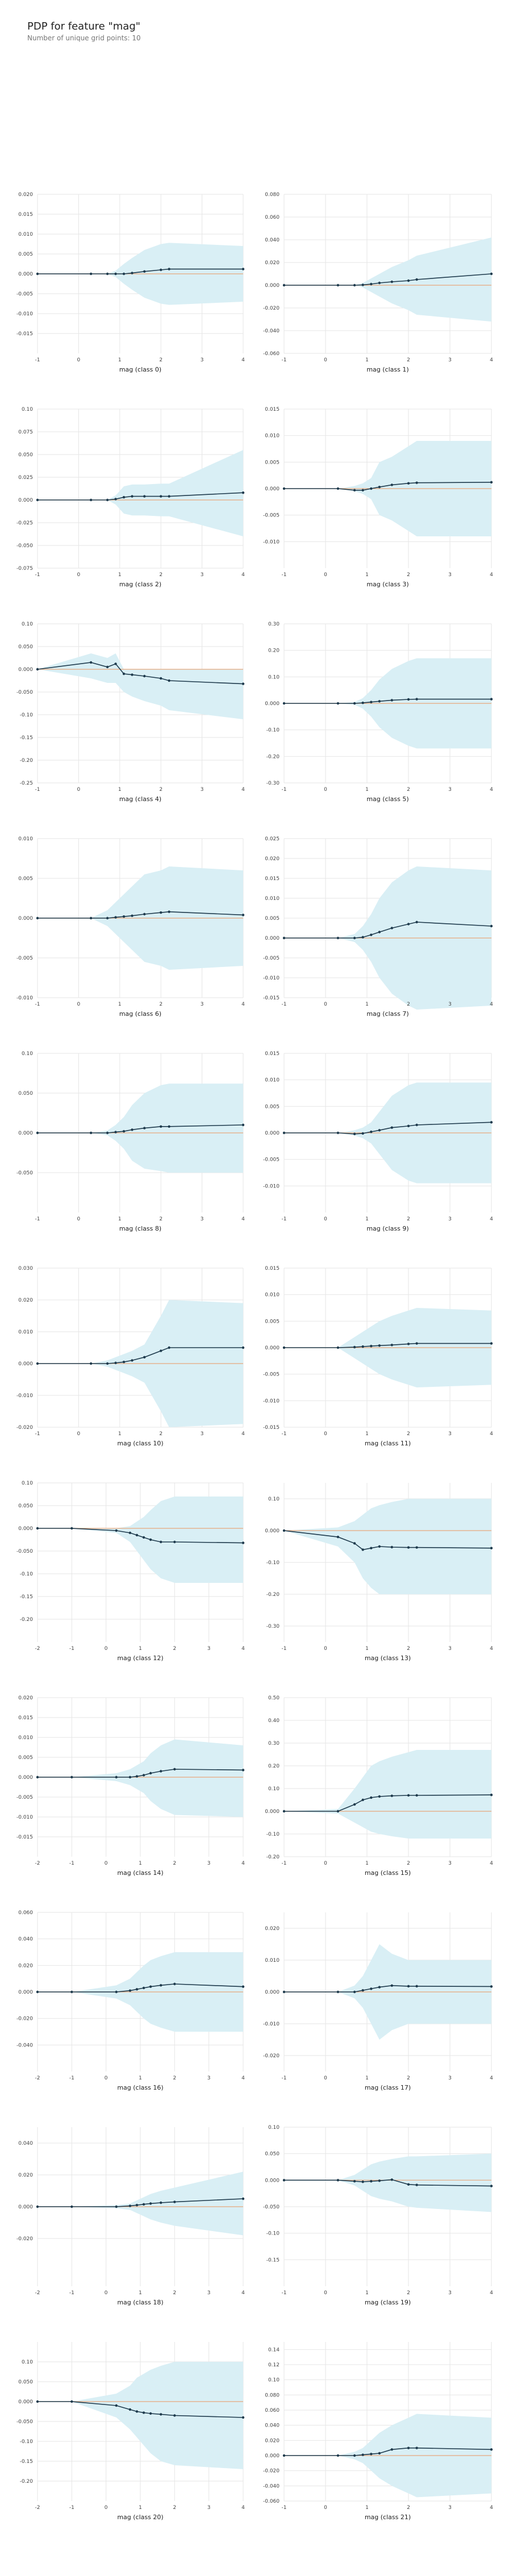 This screenshot has height=2576, width=513. Describe the element at coordinates (274, 1698) in the screenshot. I see `y-tick-label: 0.50` at that location.